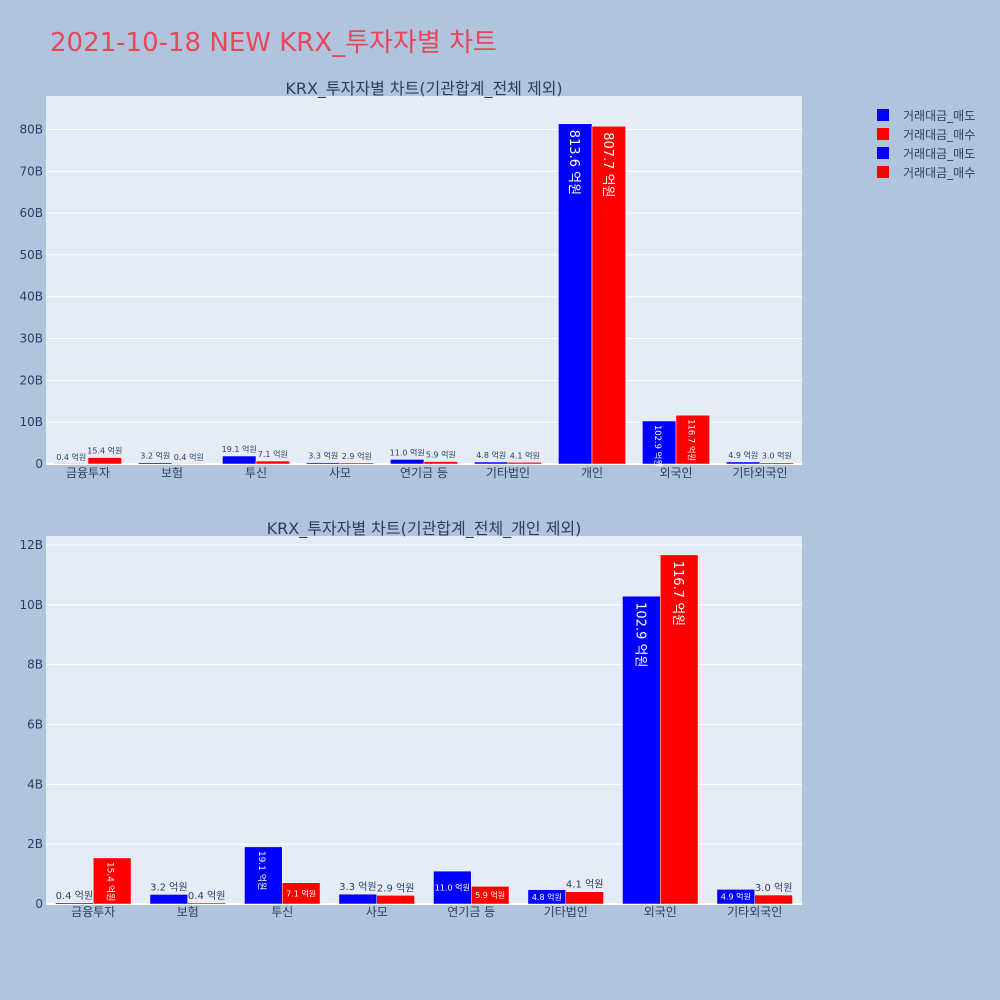 This screenshot has height=1000, width=1000. What do you see at coordinates (31, 213) in the screenshot?
I see `y-tick-label: 60B` at bounding box center [31, 213].